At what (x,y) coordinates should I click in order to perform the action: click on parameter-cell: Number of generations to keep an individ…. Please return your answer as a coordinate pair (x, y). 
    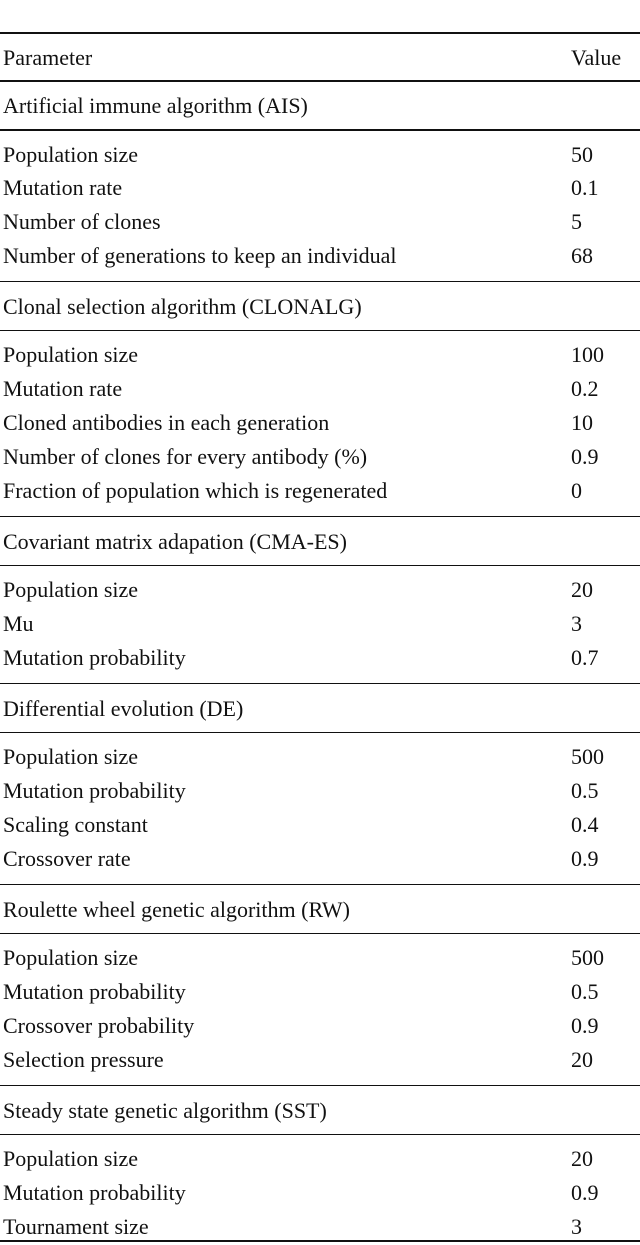
    Looking at the image, I should click on (200, 255).